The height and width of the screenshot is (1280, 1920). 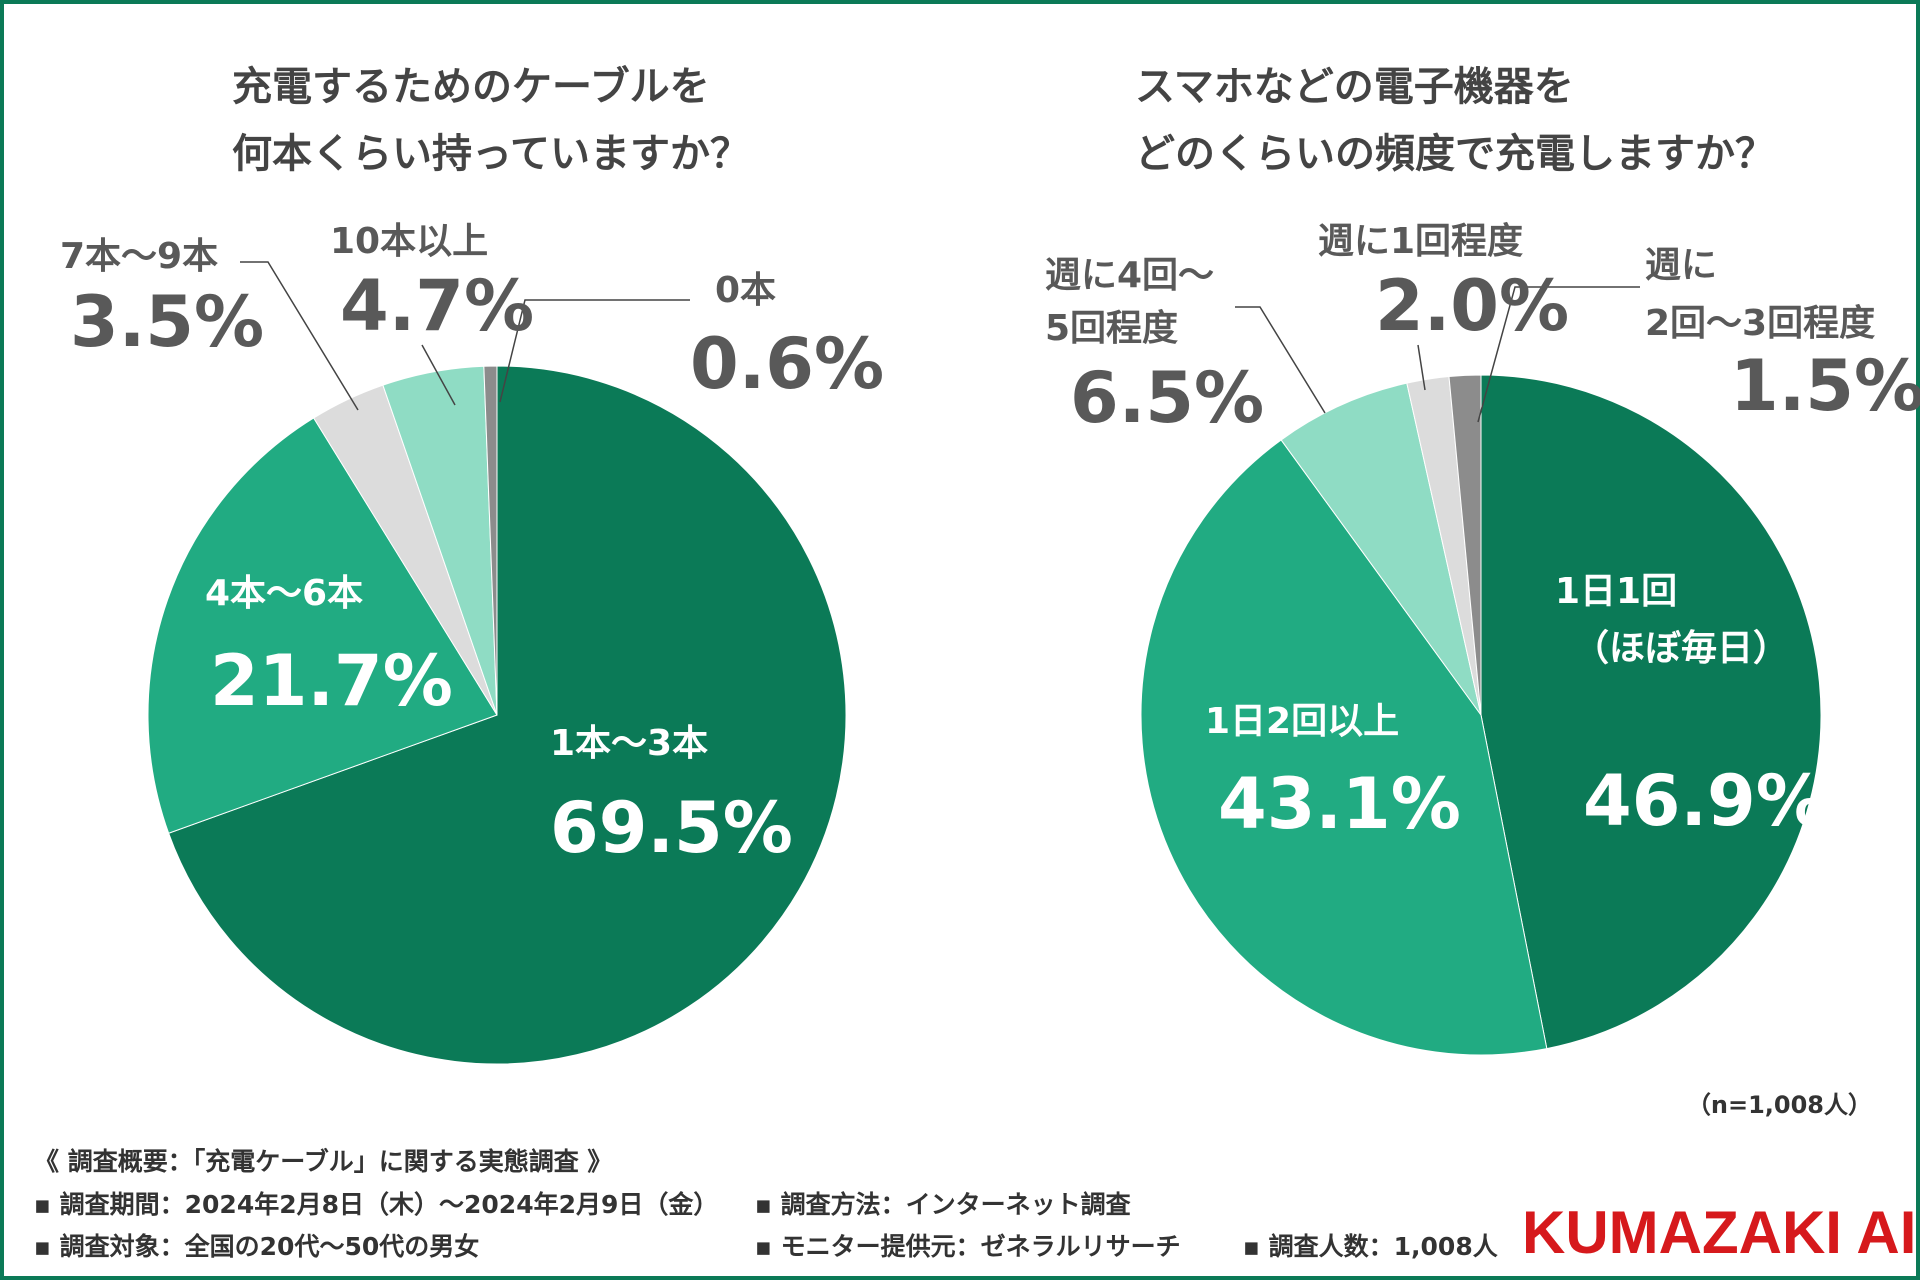 What do you see at coordinates (437, 306) in the screenshot?
I see `label-pct-10plus: 4.7%` at bounding box center [437, 306].